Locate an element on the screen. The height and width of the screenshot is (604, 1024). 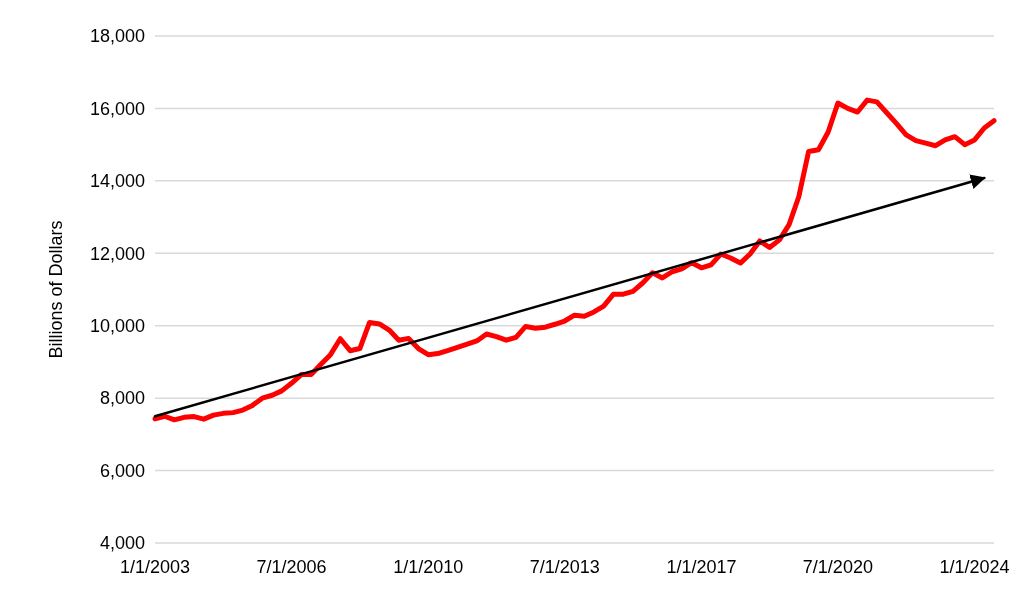
y-tick-label: 18,000 is located at coordinates (117, 36).